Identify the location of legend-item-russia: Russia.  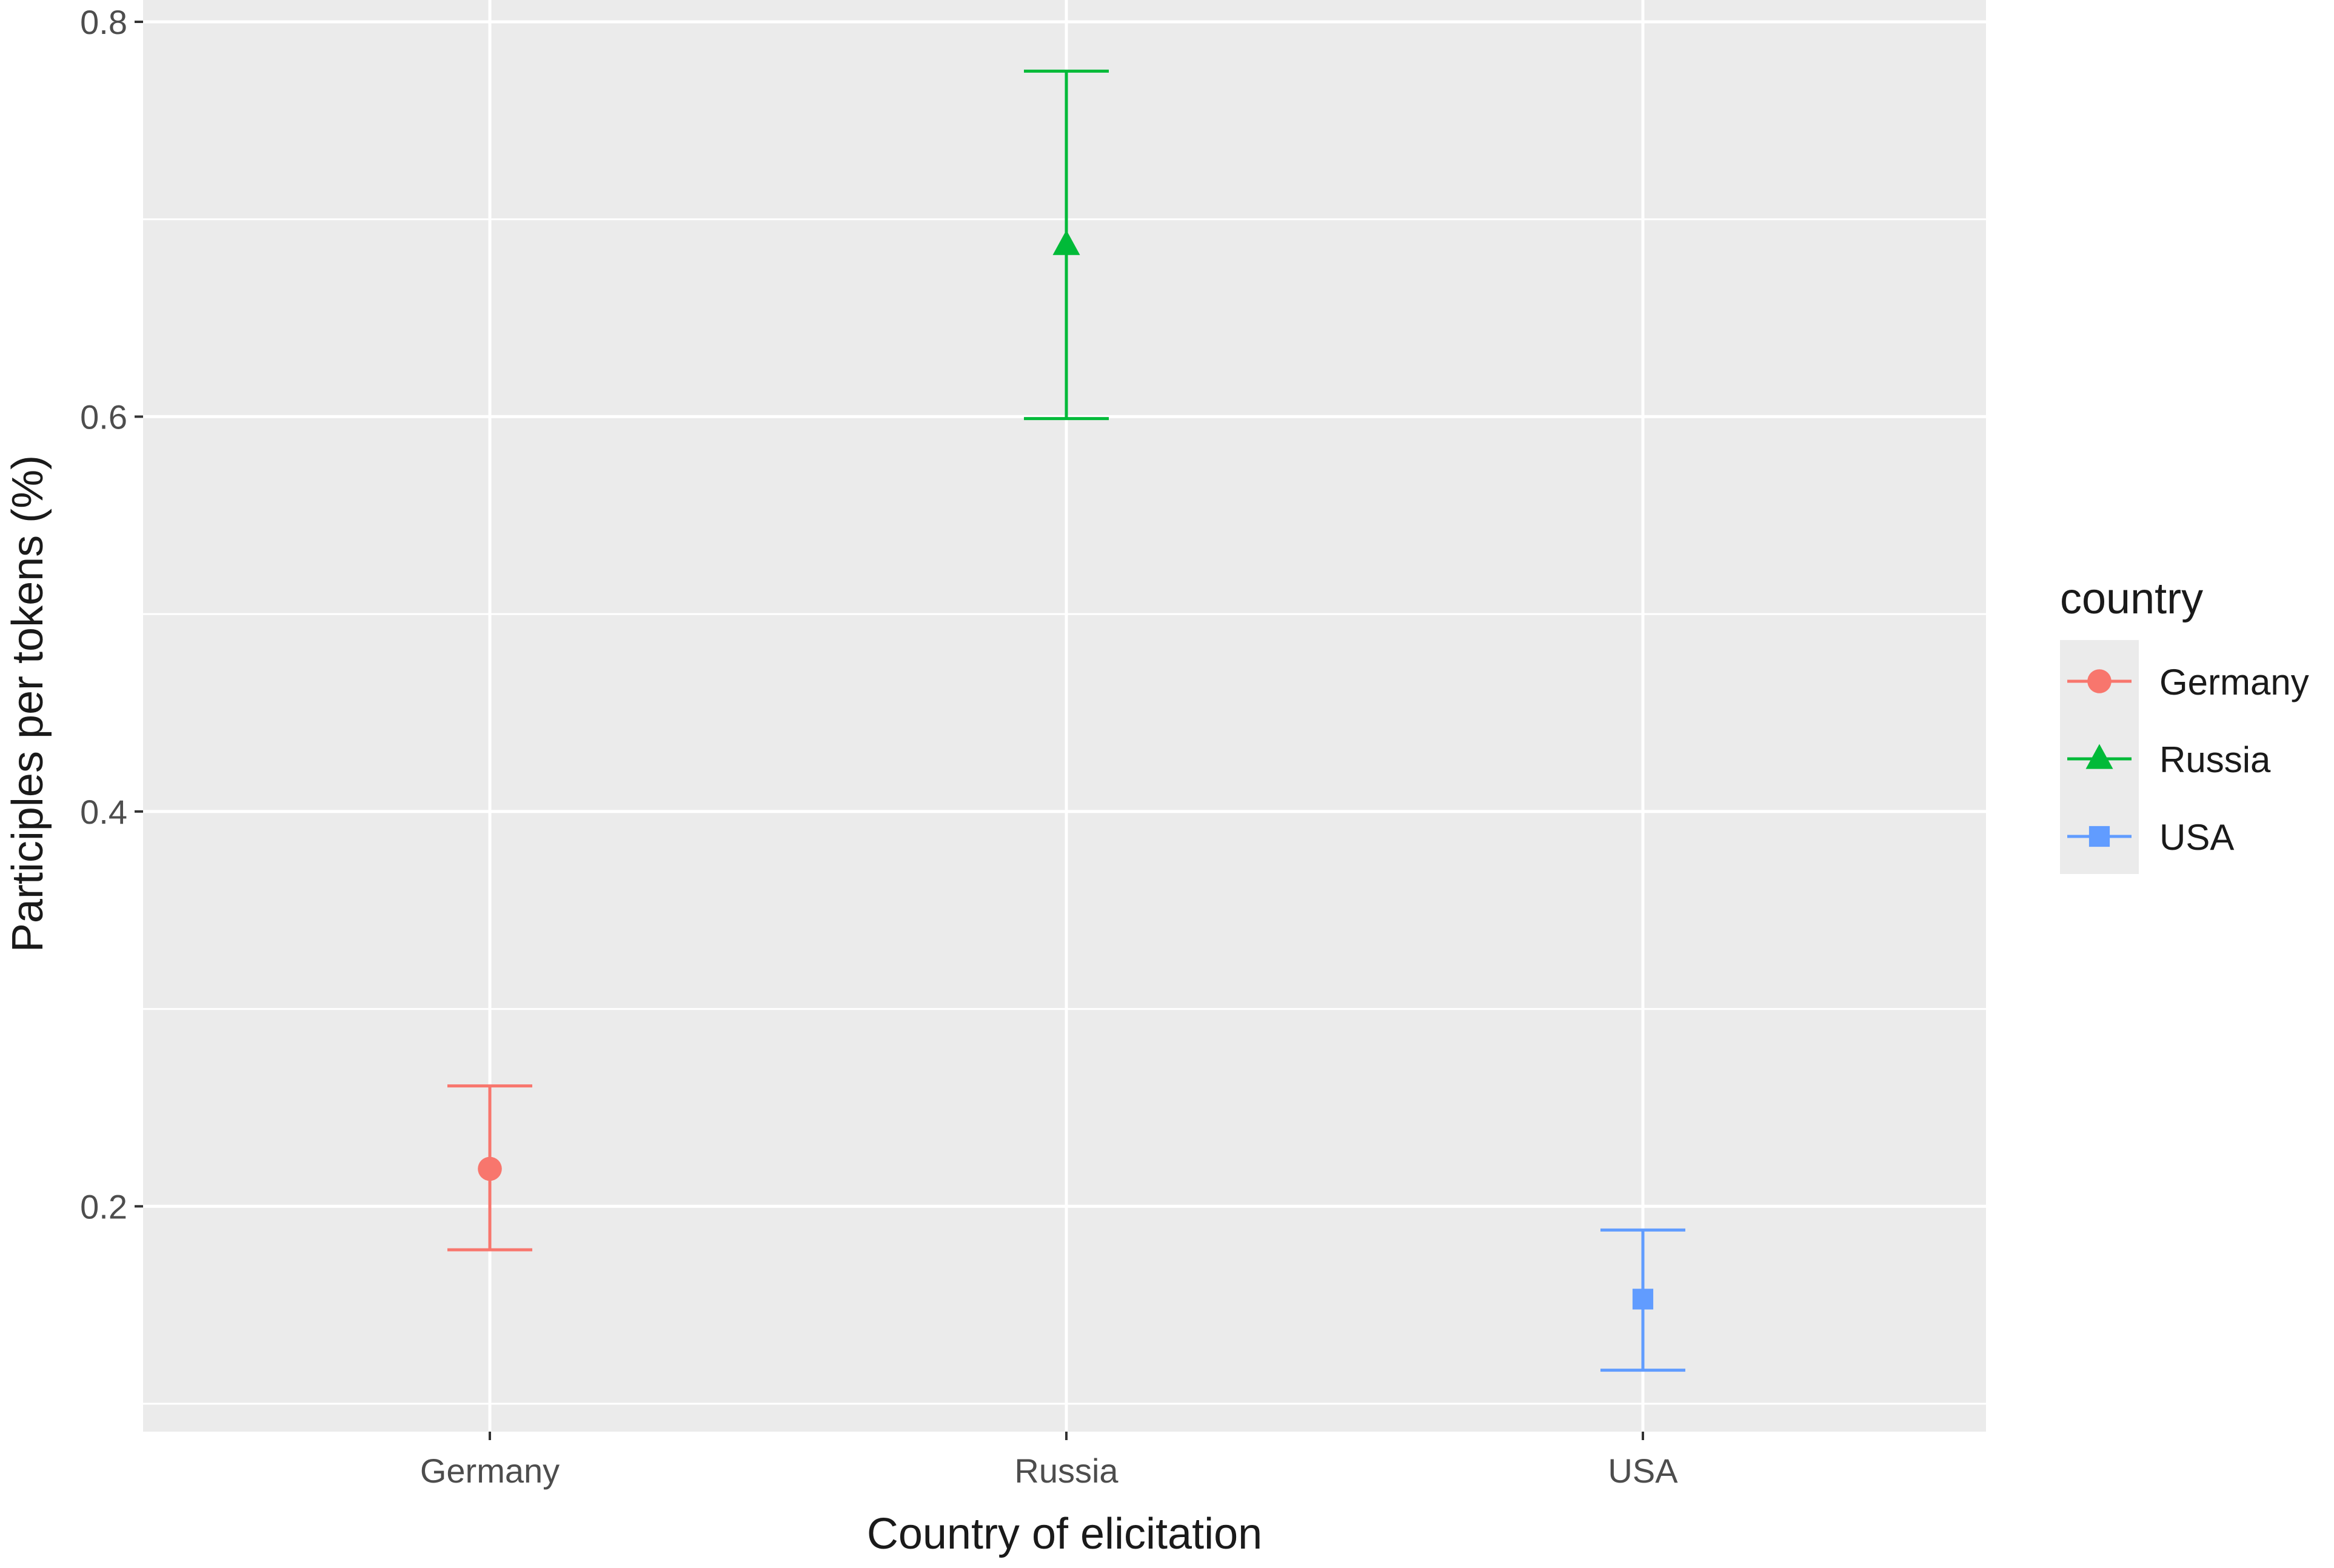
(2169, 759).